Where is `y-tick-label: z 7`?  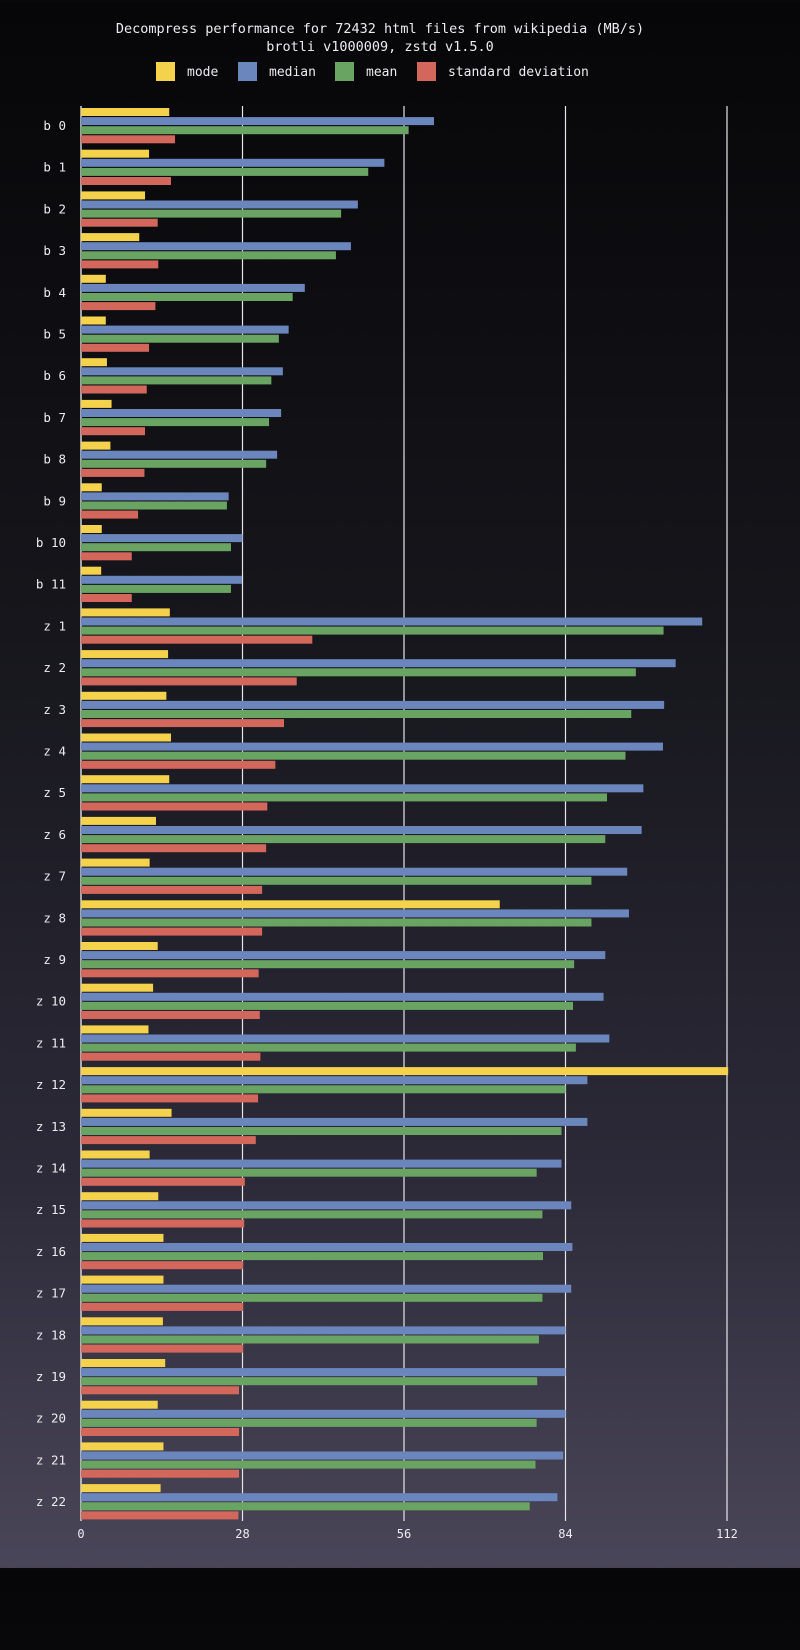 y-tick-label: z 7 is located at coordinates (54, 876).